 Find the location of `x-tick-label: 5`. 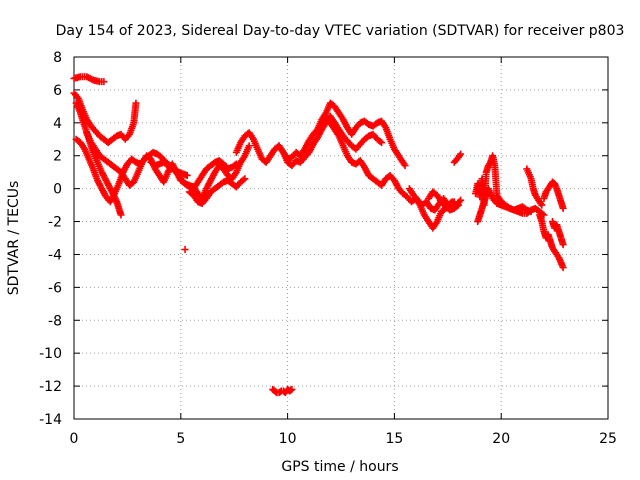

x-tick-label: 5 is located at coordinates (180, 439).